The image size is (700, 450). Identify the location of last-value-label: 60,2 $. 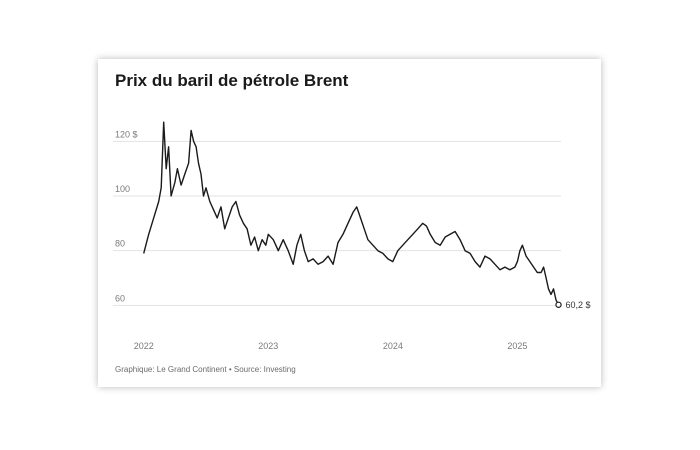
(578, 305).